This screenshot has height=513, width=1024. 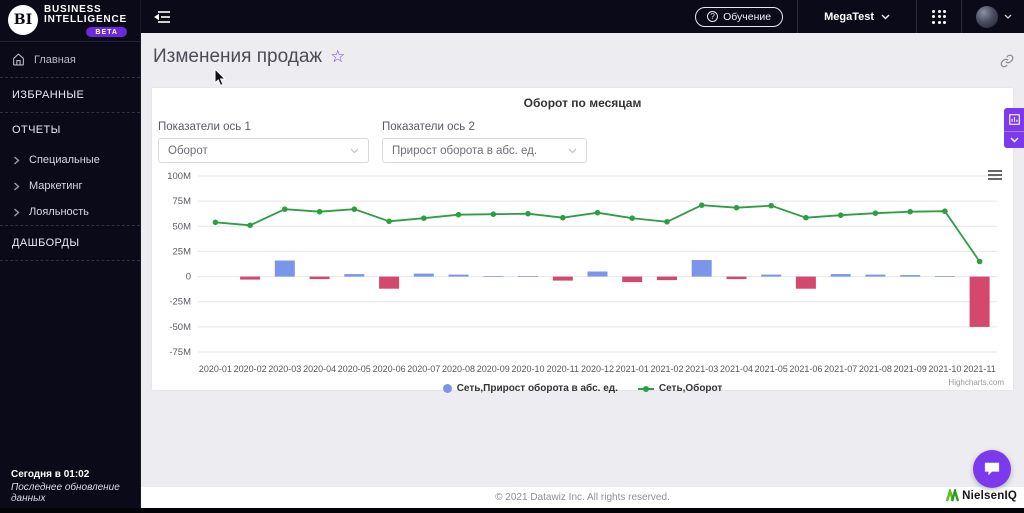 What do you see at coordinates (215, 369) in the screenshot?
I see `svg-text: 2020-01` at bounding box center [215, 369].